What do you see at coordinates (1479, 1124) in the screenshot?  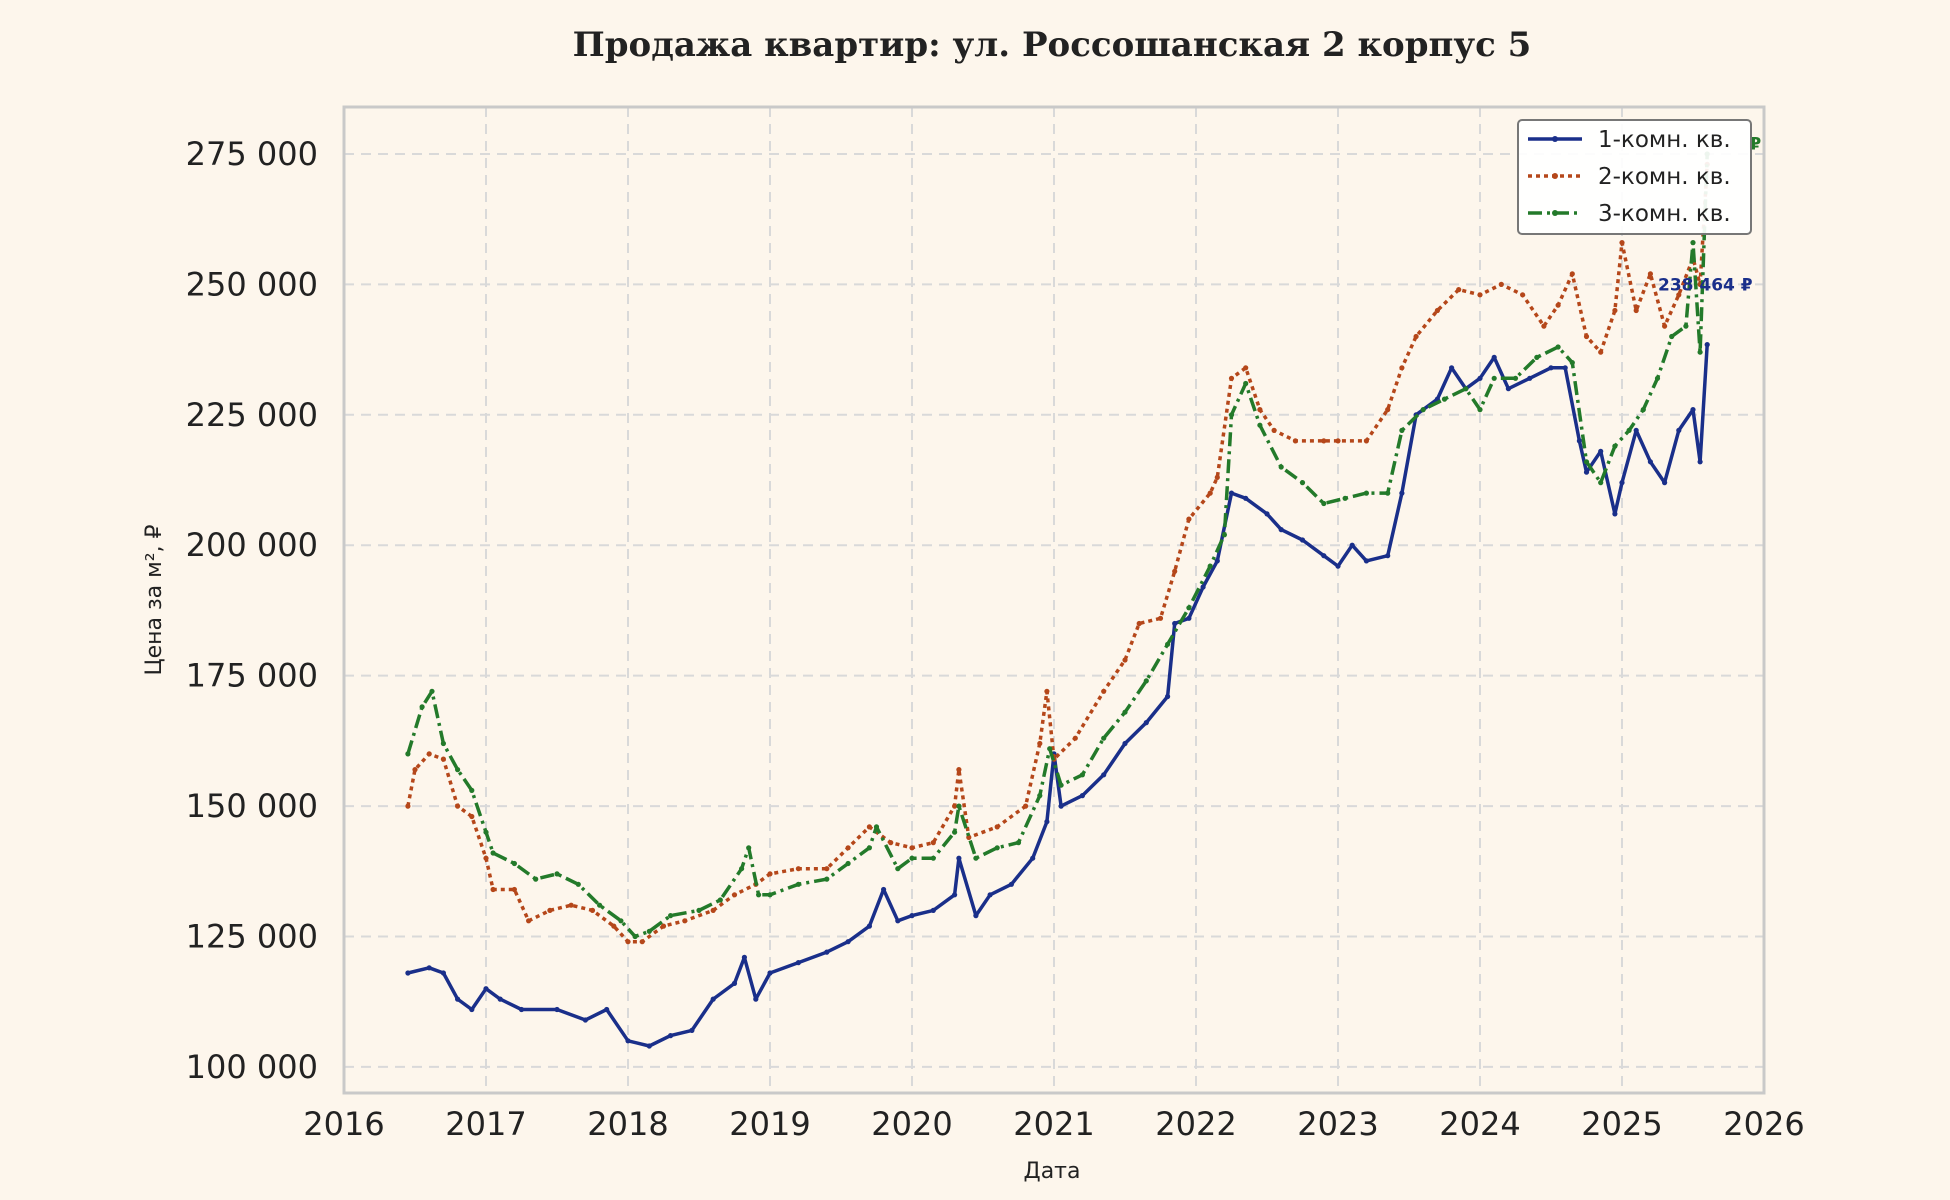 I see `x-tick-label: 2024` at bounding box center [1479, 1124].